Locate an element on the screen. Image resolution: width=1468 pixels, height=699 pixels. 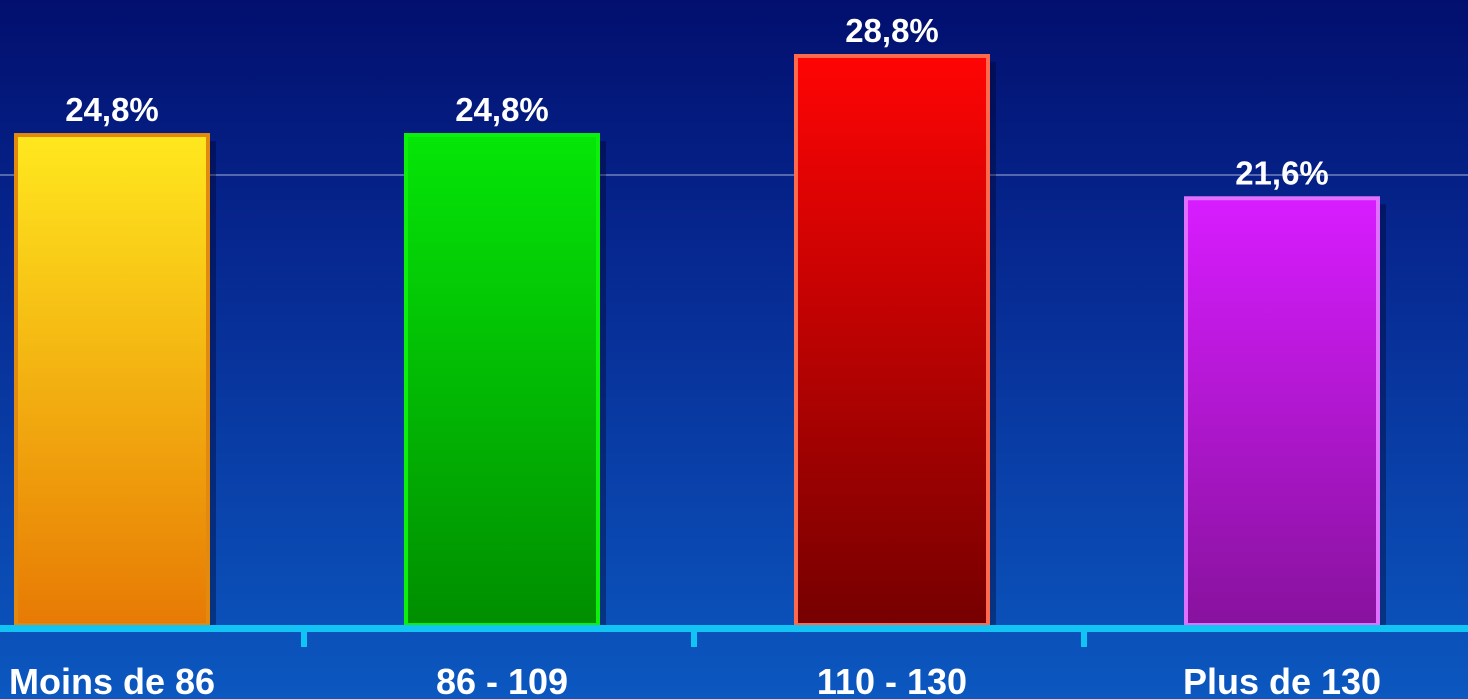
bar-value-label: 28,8% is located at coordinates (892, 30).